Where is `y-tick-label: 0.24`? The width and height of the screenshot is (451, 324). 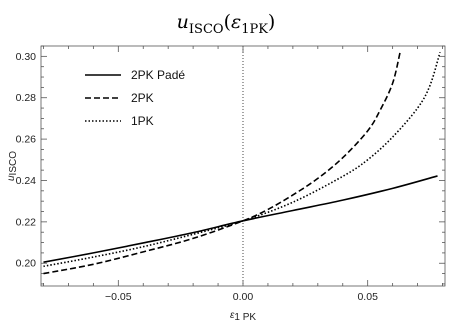
y-tick-label: 0.24 is located at coordinates (26, 181).